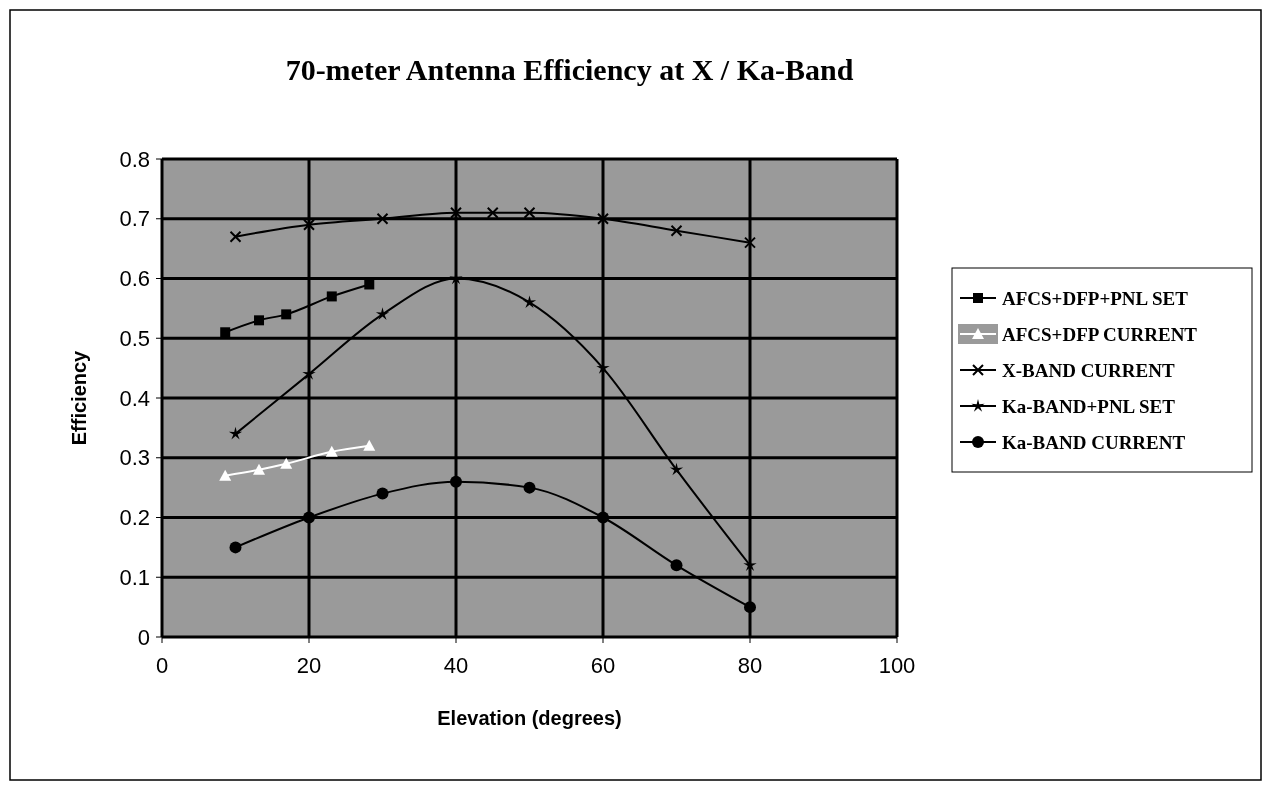 The image size is (1271, 790). What do you see at coordinates (134, 338) in the screenshot?
I see `y-tick-label: 0.5` at bounding box center [134, 338].